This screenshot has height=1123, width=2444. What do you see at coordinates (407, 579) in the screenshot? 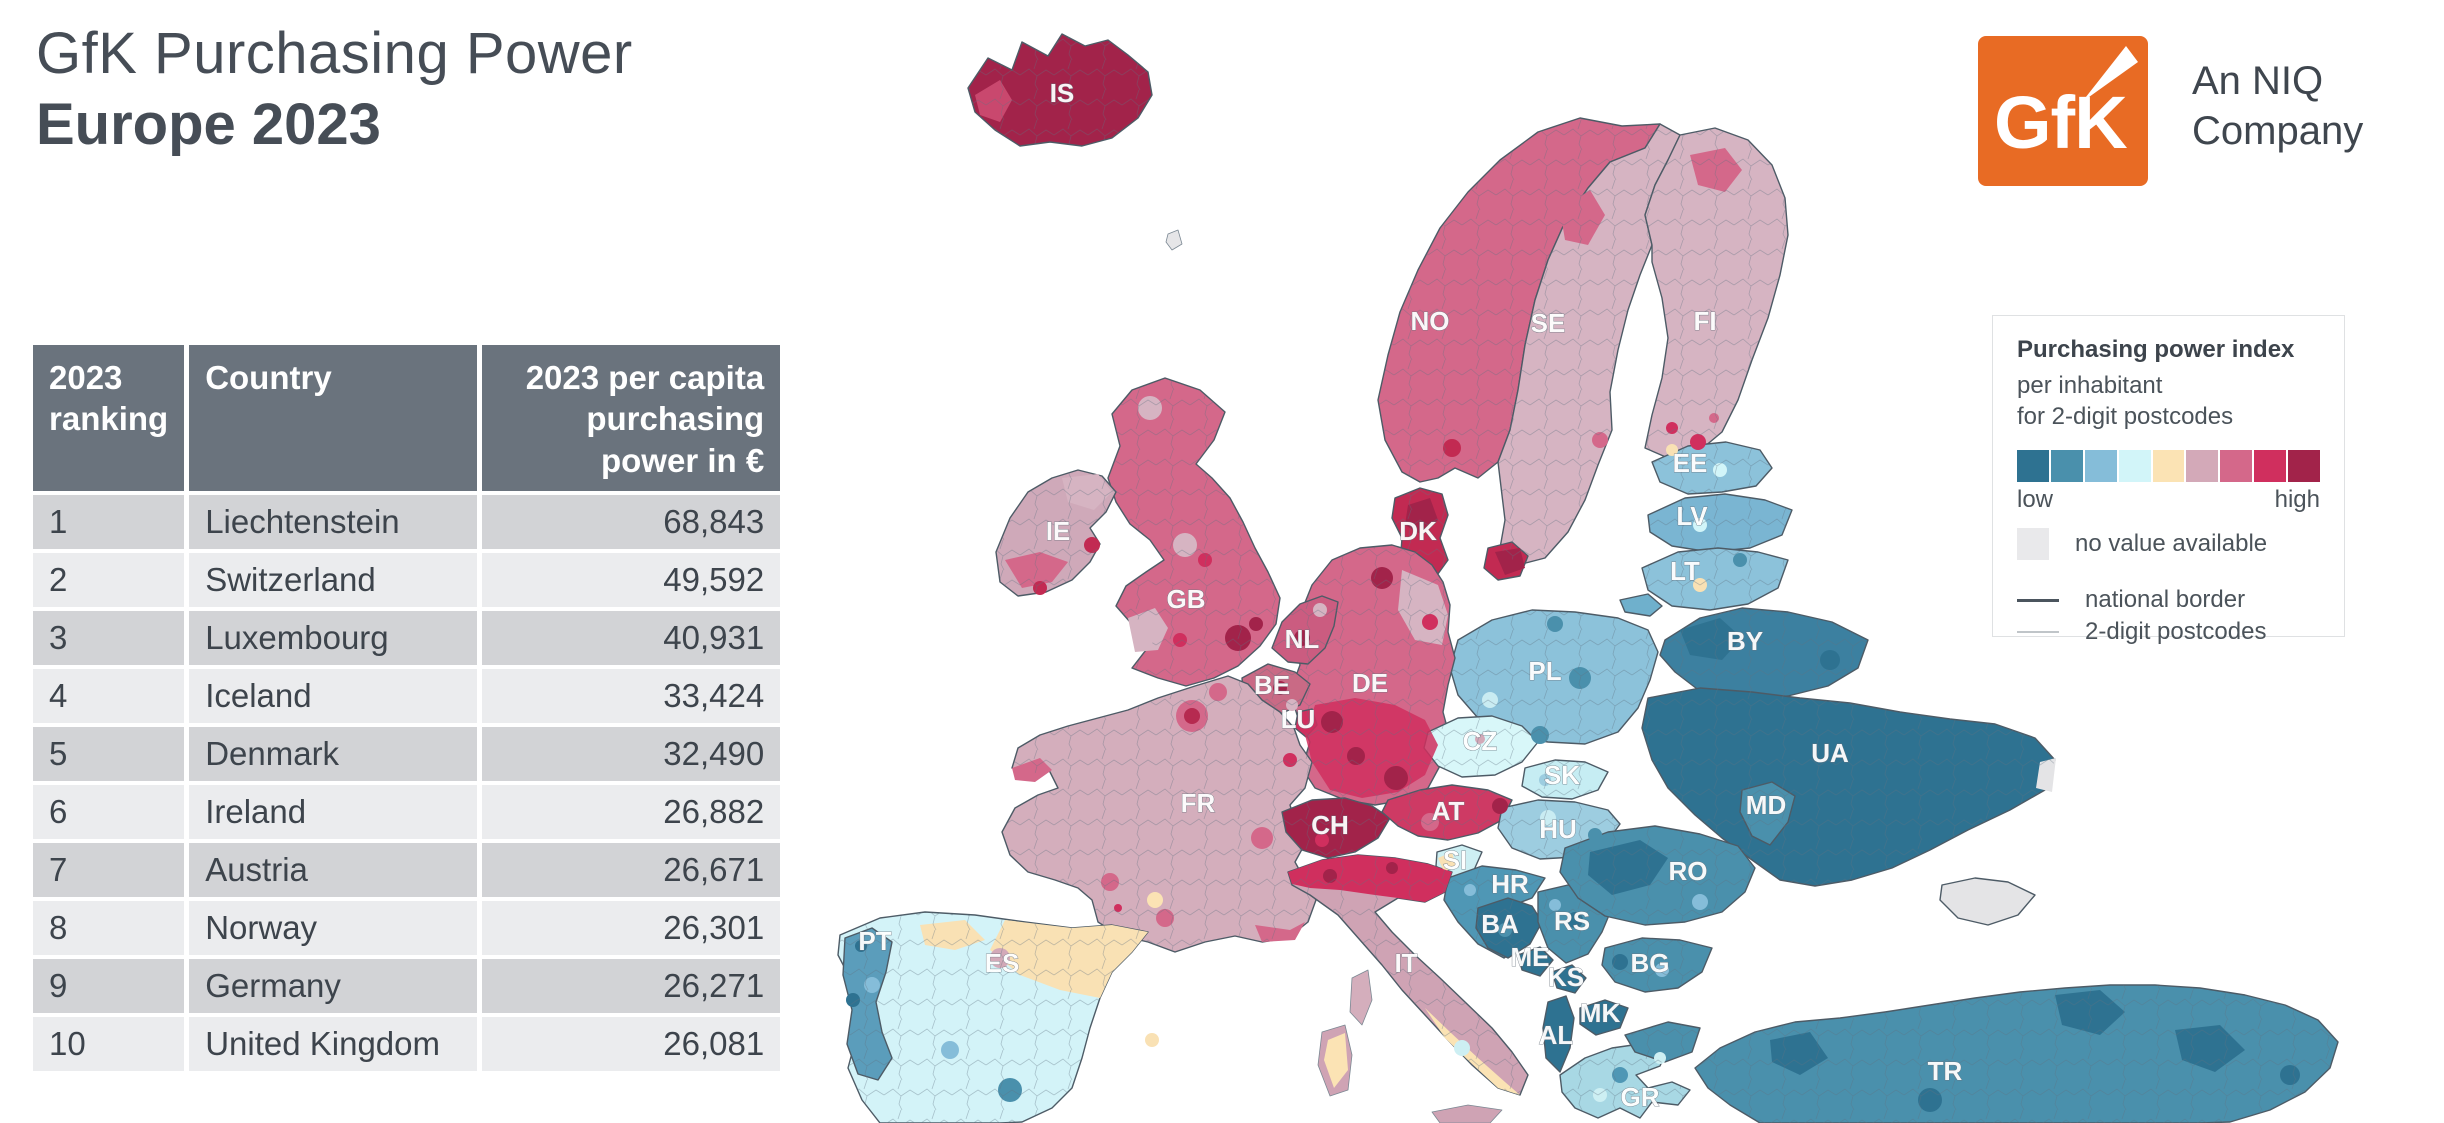
I see `table-row: 2 Switzerland 49,592` at bounding box center [407, 579].